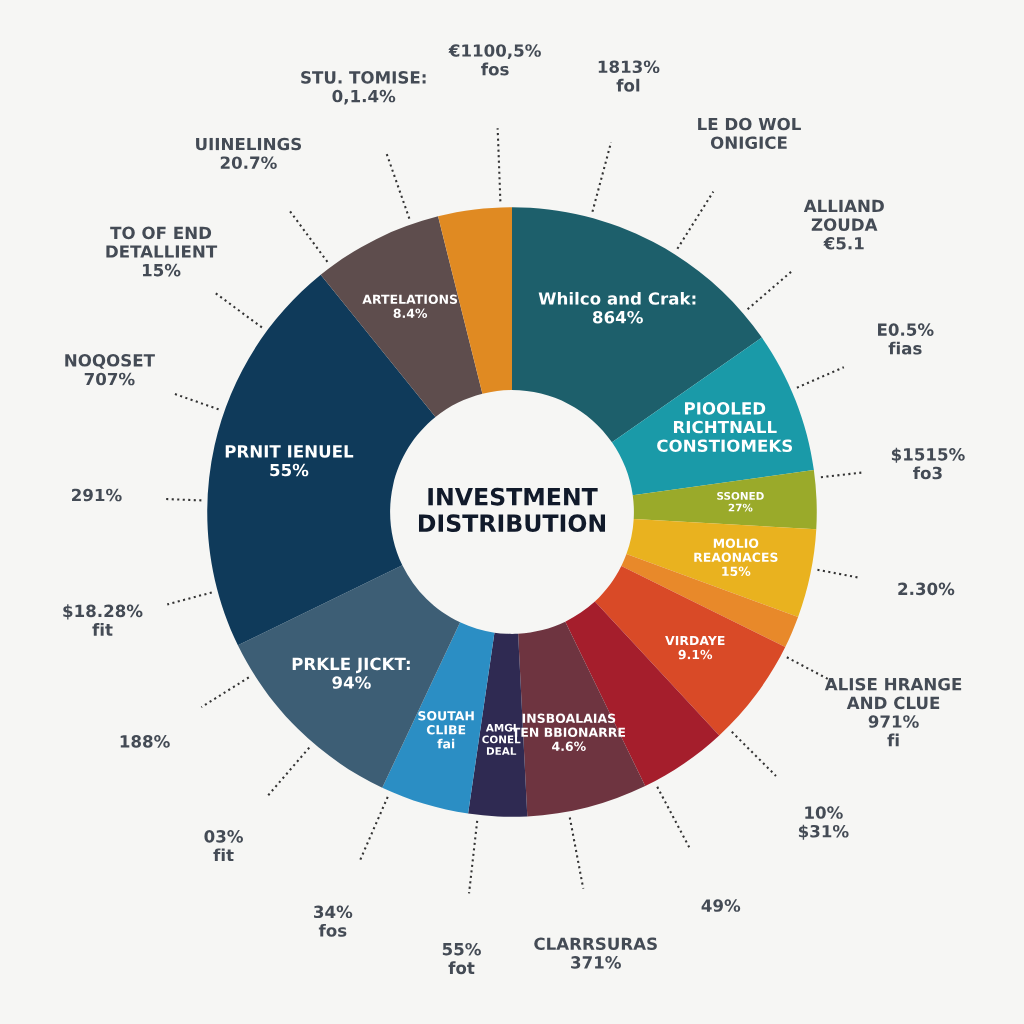  Describe the element at coordinates (494, 60) in the screenshot. I see `text: €1100,5% fos` at that location.